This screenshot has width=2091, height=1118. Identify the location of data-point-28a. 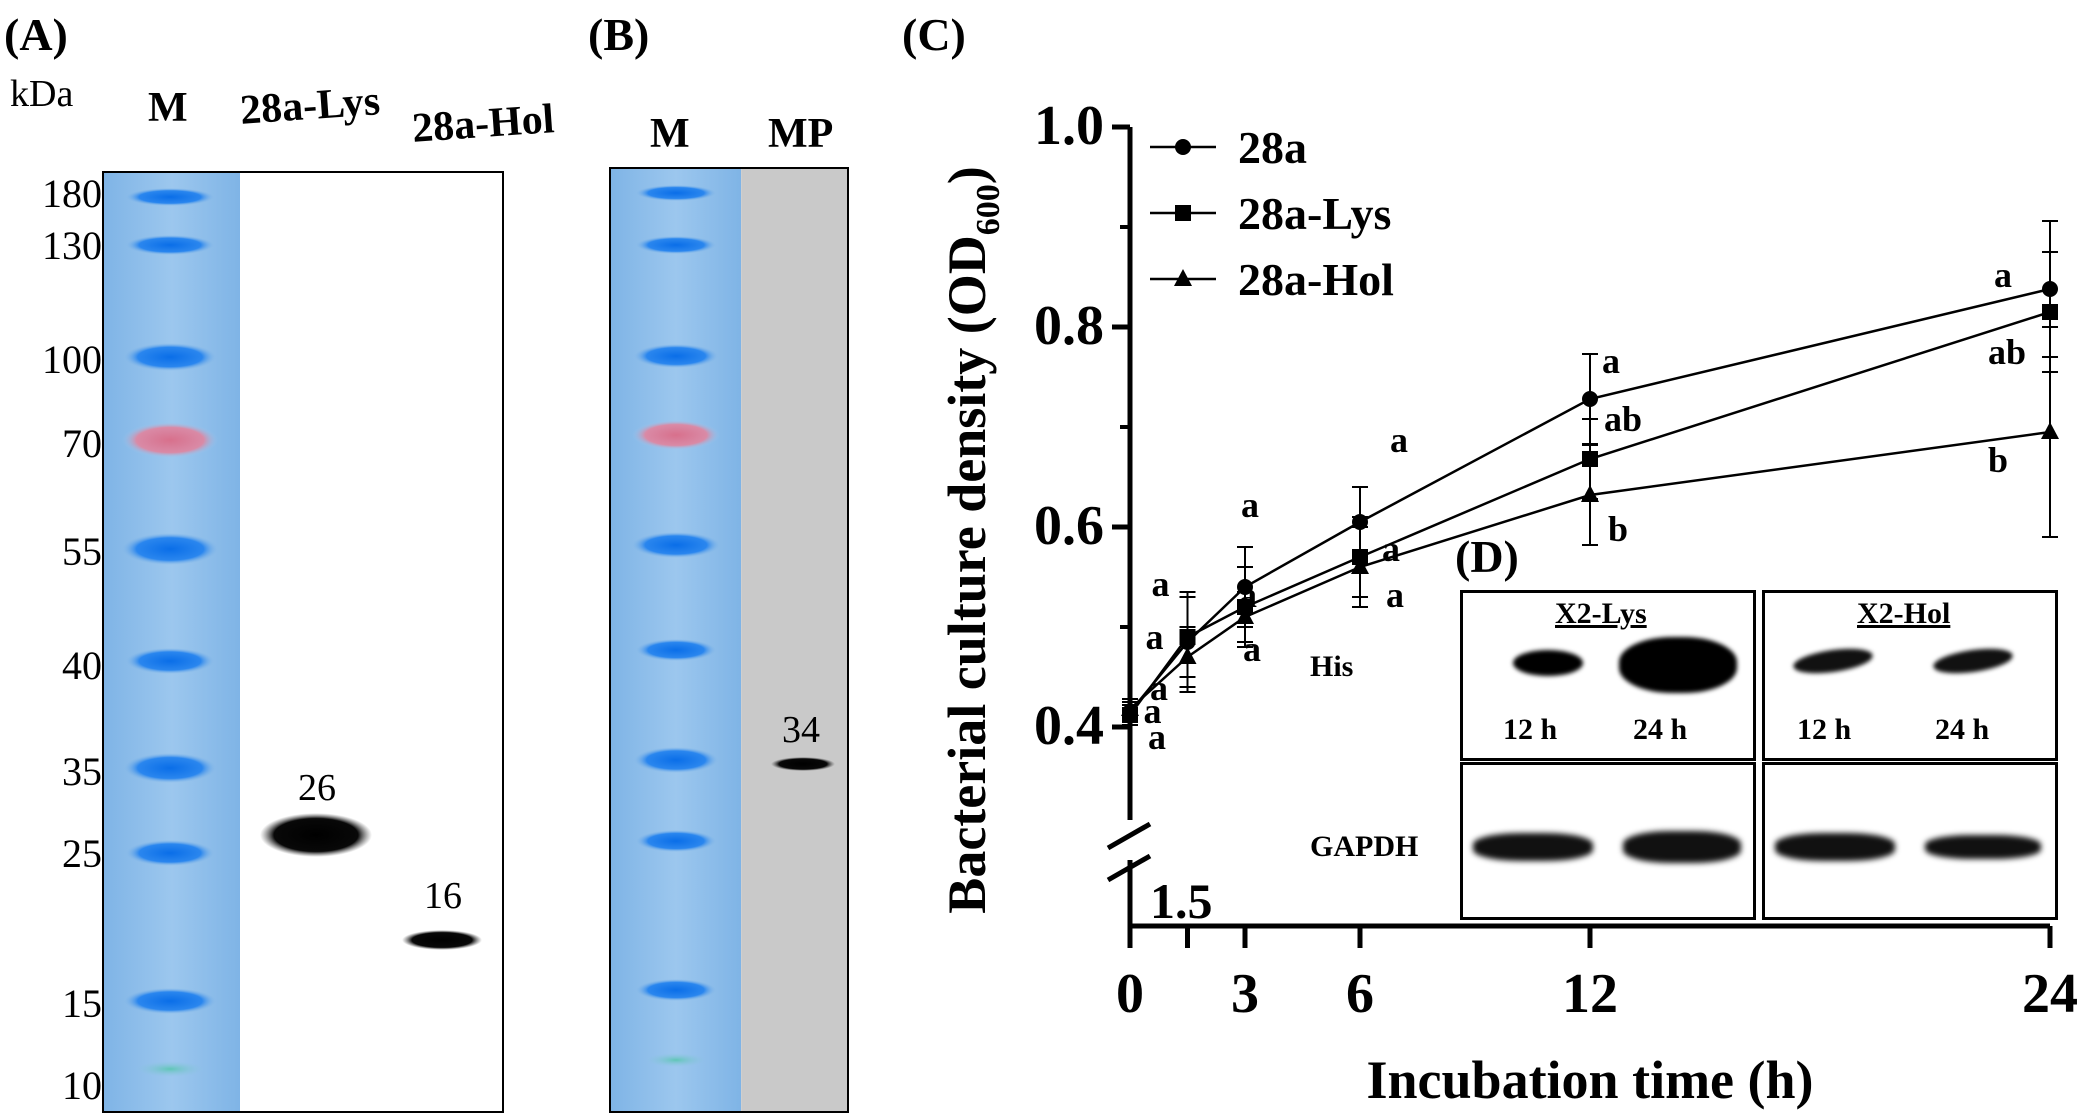
(1590, 399).